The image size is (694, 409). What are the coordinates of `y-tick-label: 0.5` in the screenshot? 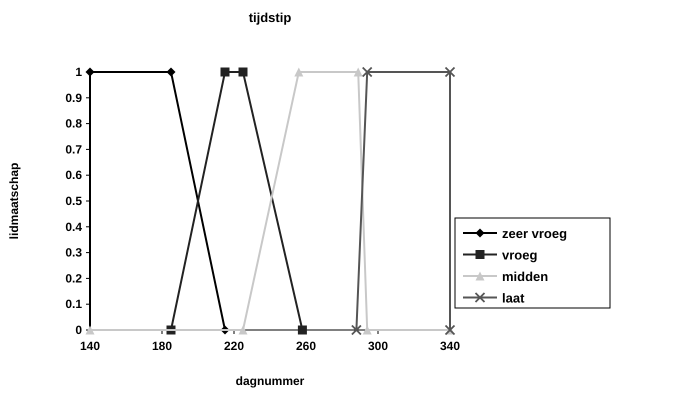 It's located at (73, 201).